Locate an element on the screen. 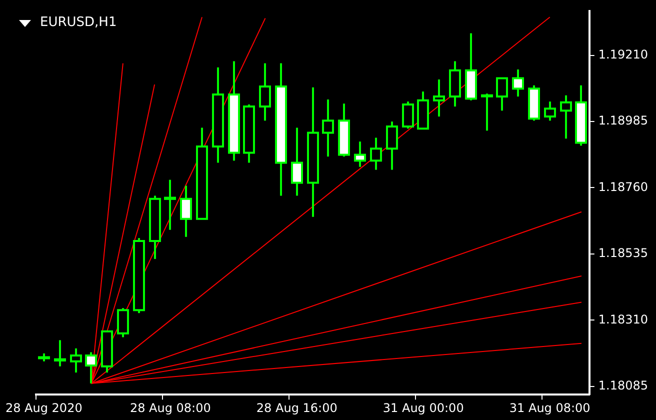  x-tick-label: 28 Aug 08:00 is located at coordinates (170, 407).